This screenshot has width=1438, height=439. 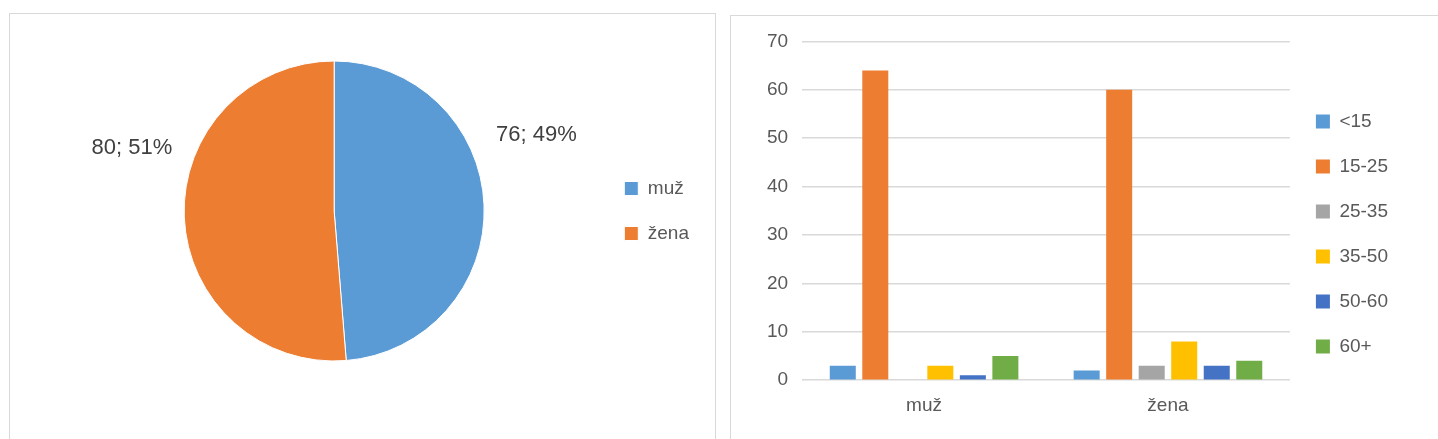 I want to click on y-tick-label: 60, so click(x=777, y=89).